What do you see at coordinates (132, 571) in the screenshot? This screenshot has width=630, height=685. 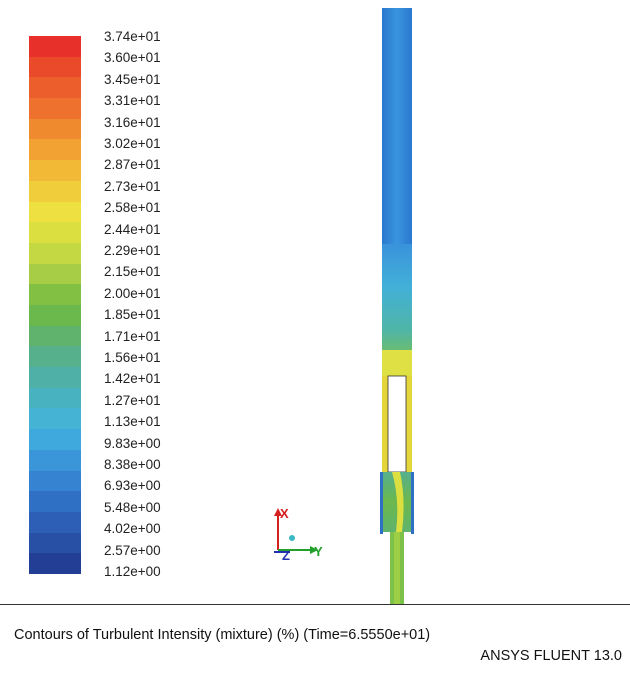 I see `legend-label: 1.12e+00` at bounding box center [132, 571].